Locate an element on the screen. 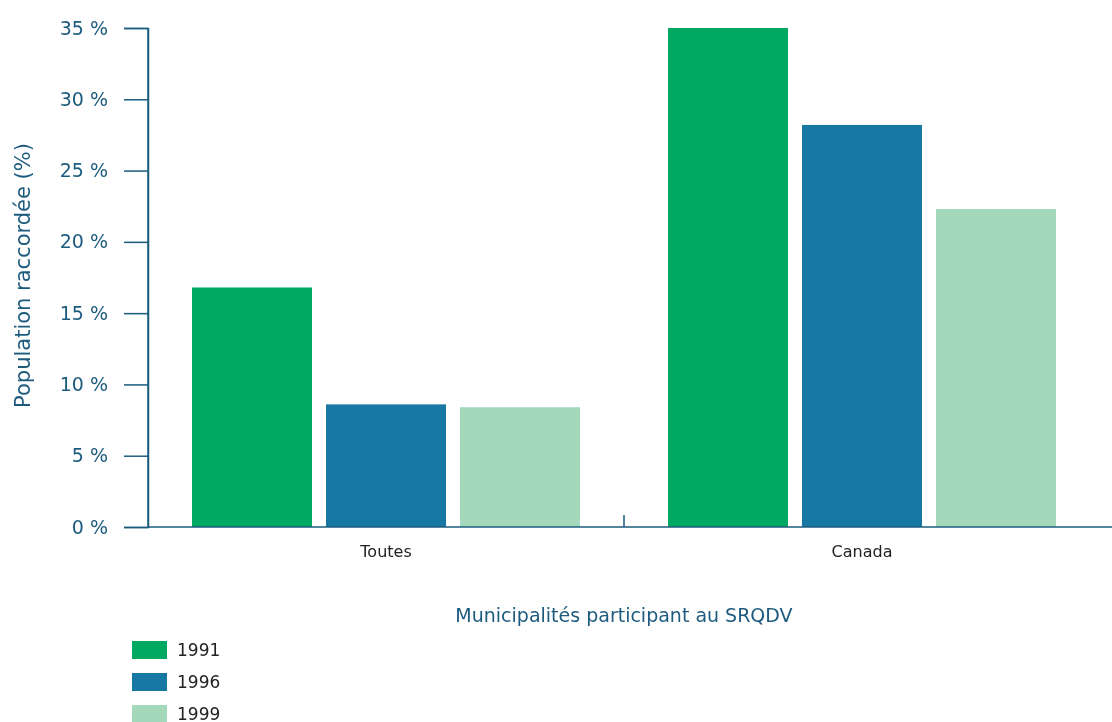 The width and height of the screenshot is (1112, 722). y-tick-label: 25 % is located at coordinates (83, 170).